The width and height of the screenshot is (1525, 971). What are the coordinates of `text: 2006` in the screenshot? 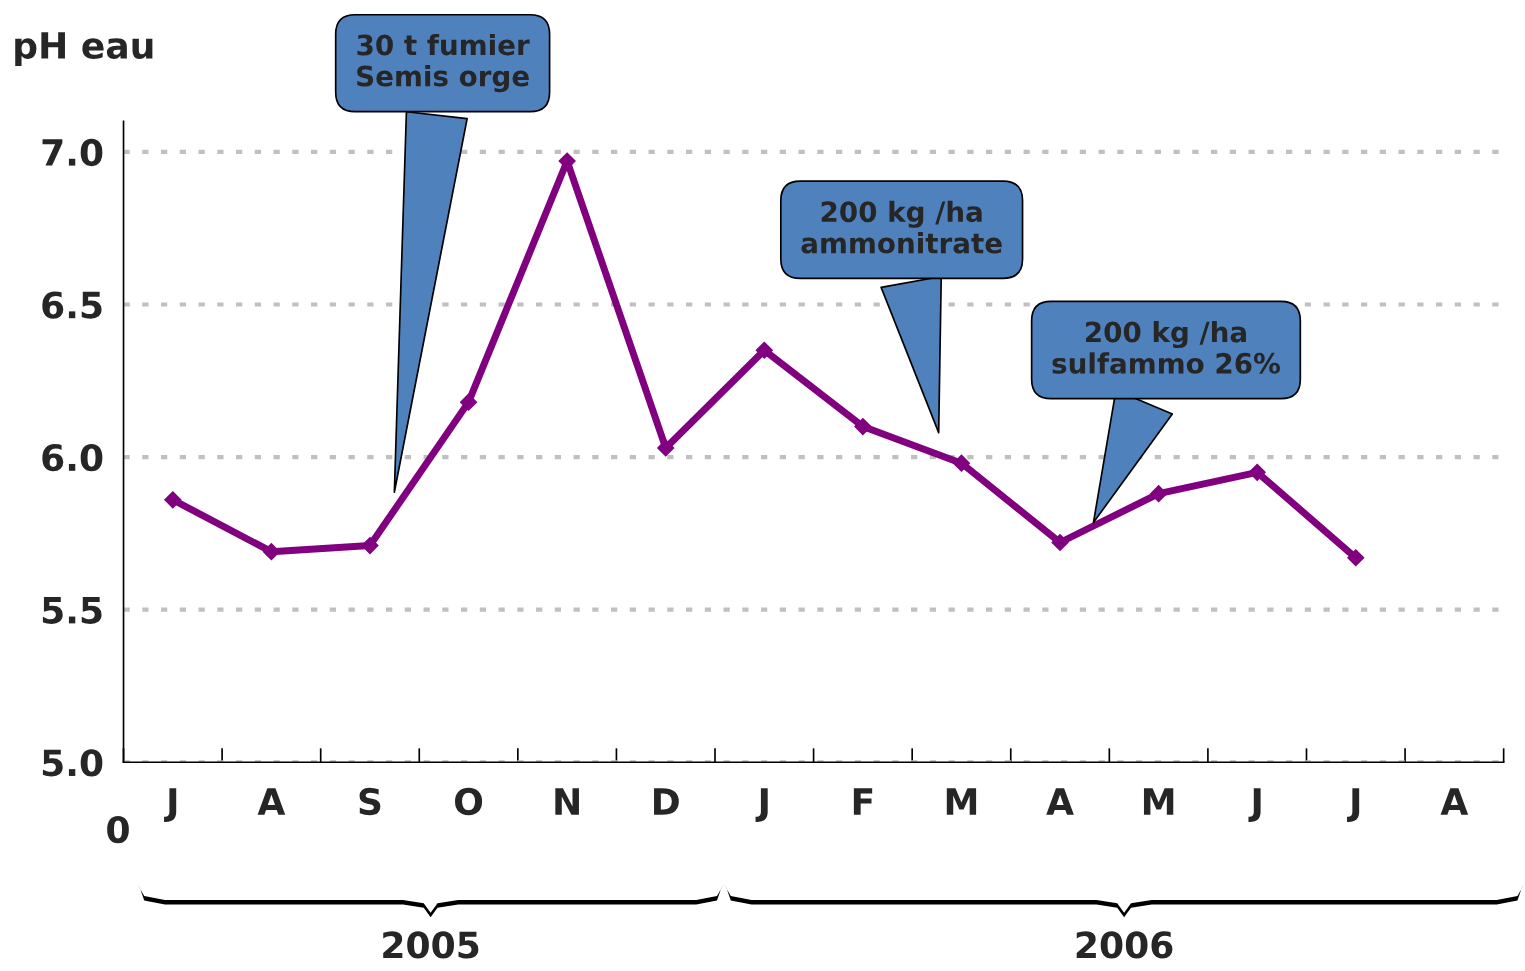 It's located at (1124, 945).